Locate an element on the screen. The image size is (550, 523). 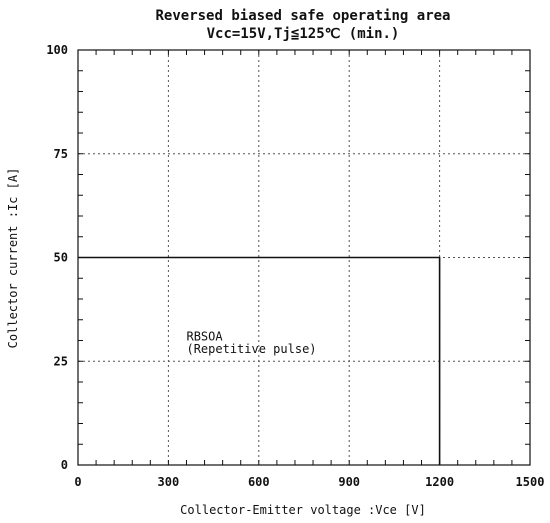
x-tick-label: 0 is located at coordinates (77, 482).